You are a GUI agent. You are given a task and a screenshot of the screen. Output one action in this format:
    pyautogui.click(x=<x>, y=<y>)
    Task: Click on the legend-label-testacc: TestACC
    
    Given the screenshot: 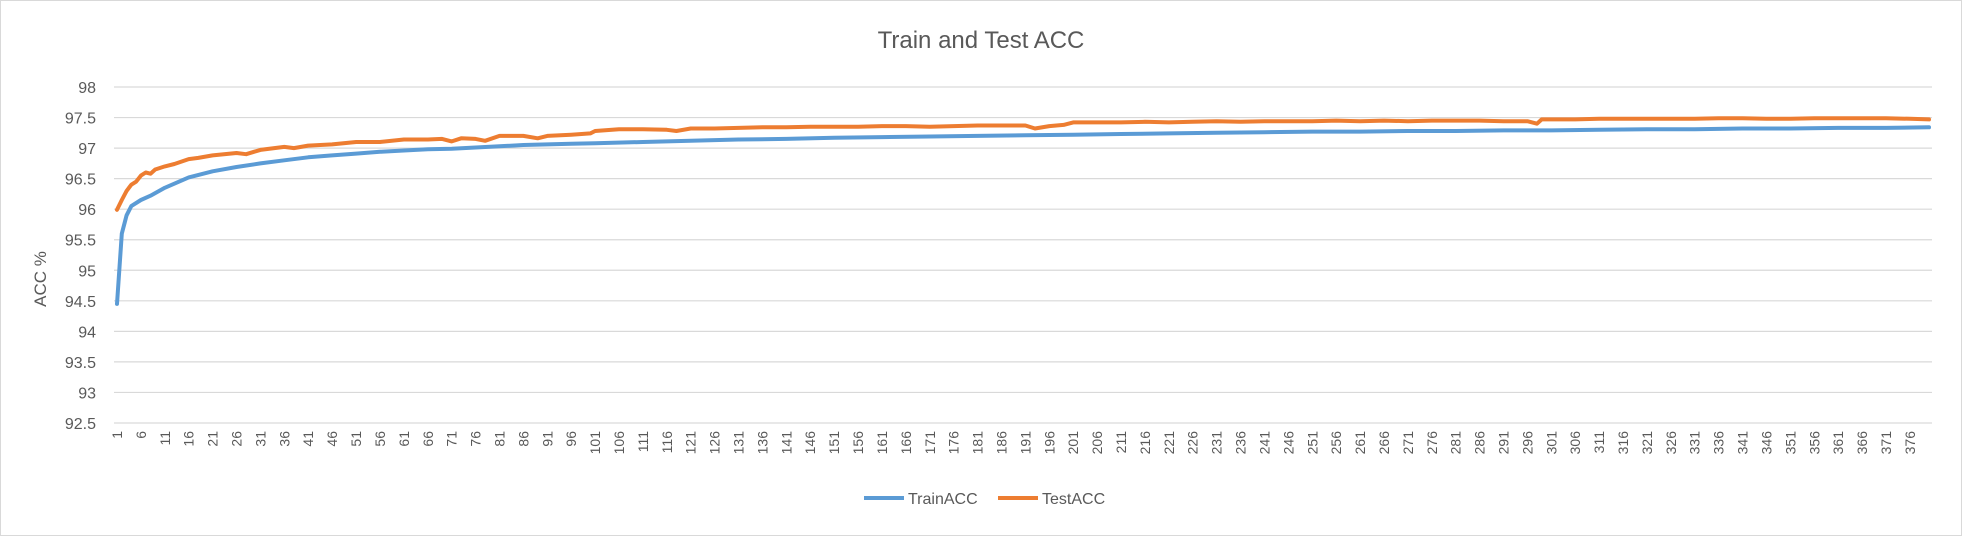 What is the action you would take?
    pyautogui.click(x=1073, y=499)
    